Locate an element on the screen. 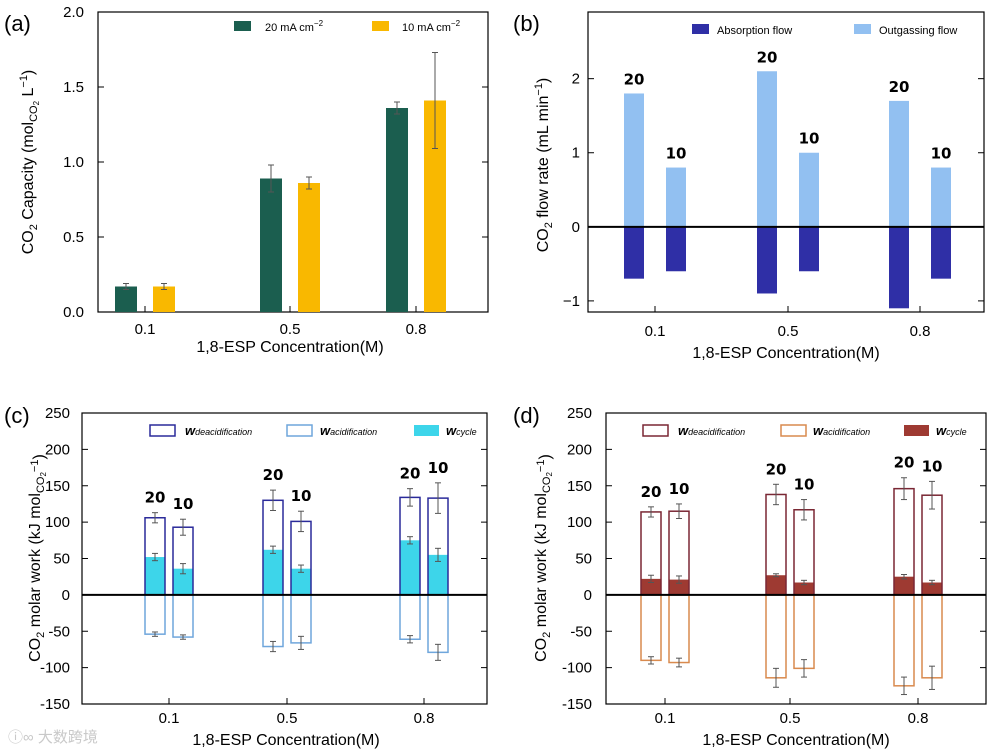 This screenshot has height=752, width=996. y-tick-label: 50 is located at coordinates (583, 559).